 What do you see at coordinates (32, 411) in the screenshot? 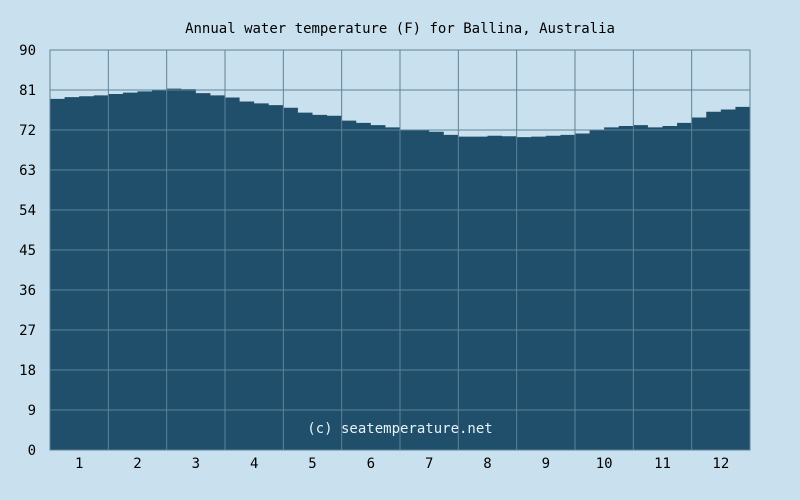
I see `y-tick-label: 9` at bounding box center [32, 411].